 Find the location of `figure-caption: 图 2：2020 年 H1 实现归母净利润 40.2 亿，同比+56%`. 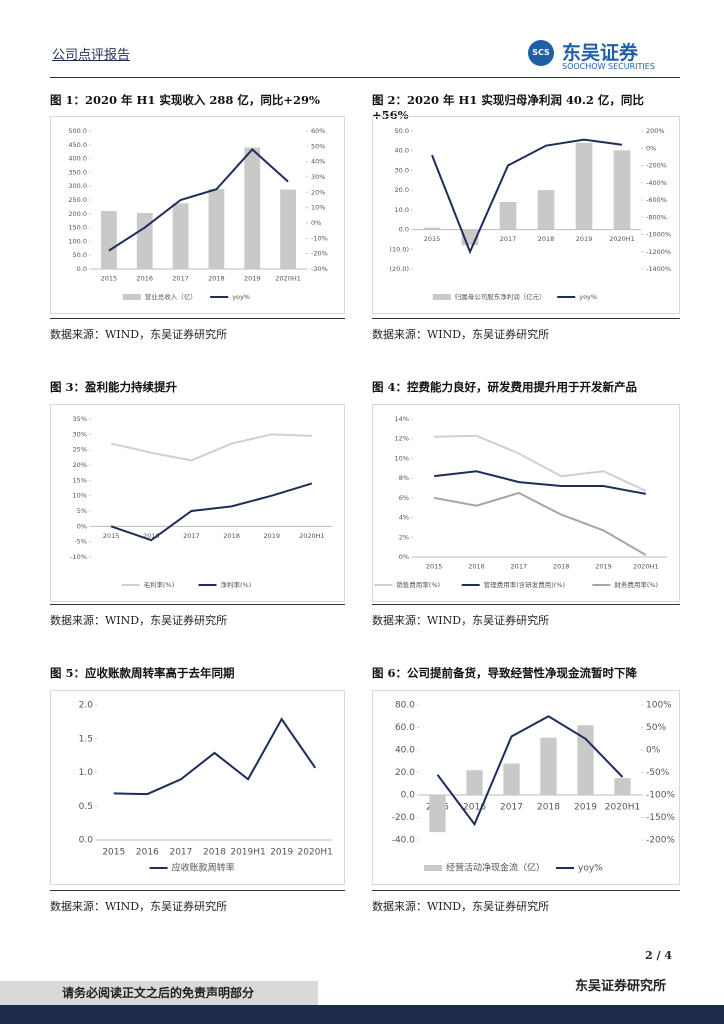

figure-caption: 图 2：2020 年 H1 实现归母净利润 40.2 亿，同比+56% is located at coordinates (508, 107).